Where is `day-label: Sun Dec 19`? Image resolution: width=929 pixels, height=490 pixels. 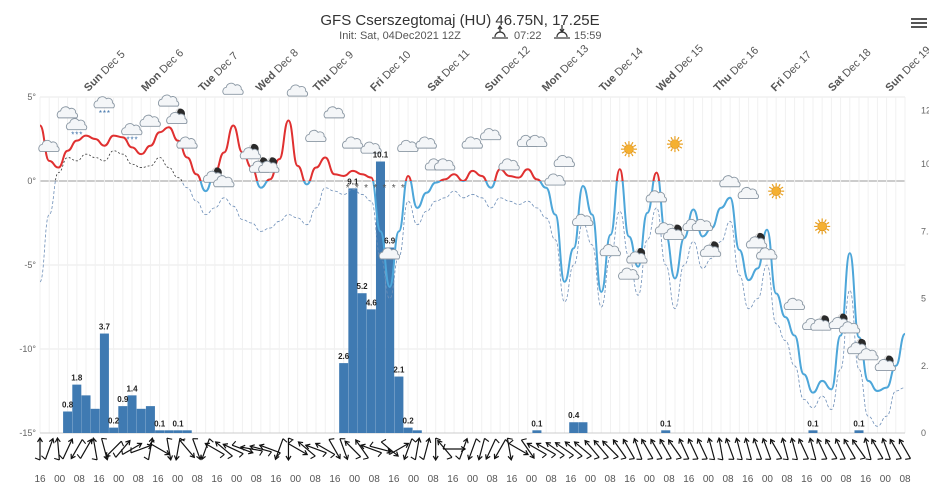
day-label: Sun Dec 19 is located at coordinates (906, 69).